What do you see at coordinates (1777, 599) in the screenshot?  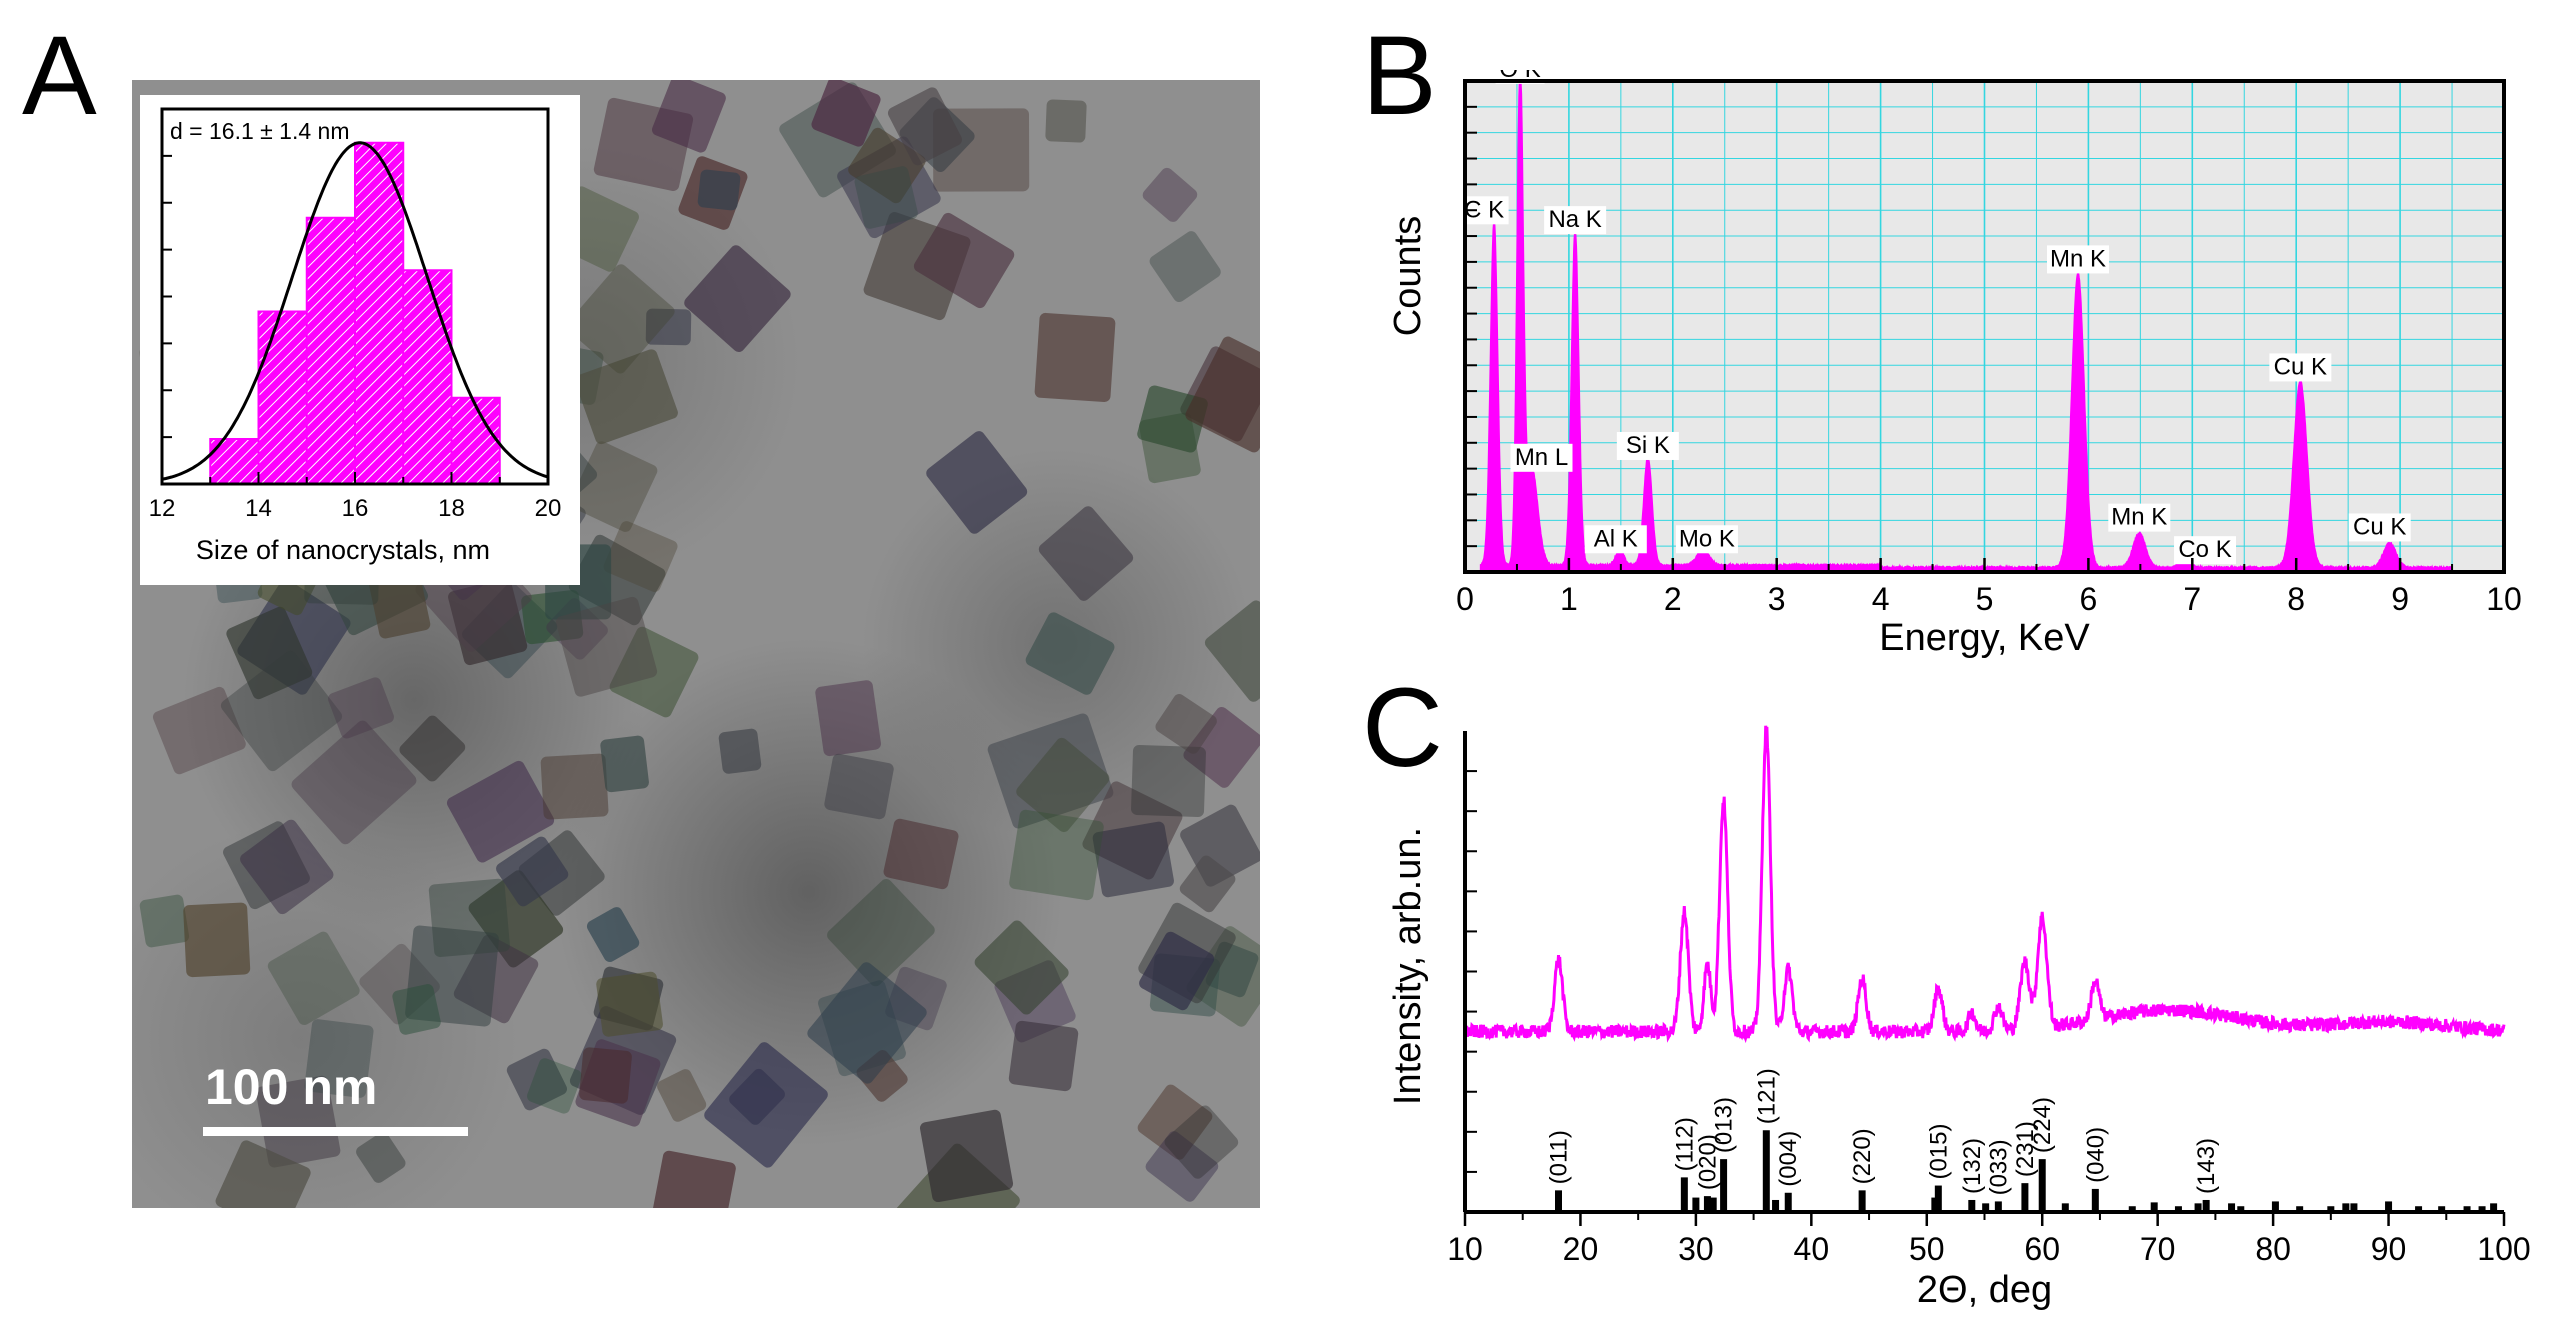 I see `x-tick-label: 3` at bounding box center [1777, 599].